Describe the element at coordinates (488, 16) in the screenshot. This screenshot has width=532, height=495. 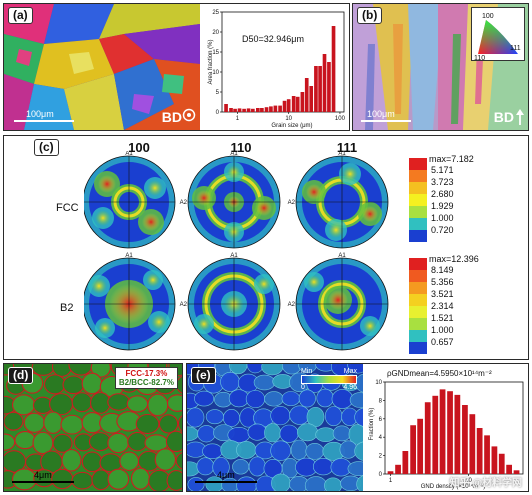
I see `ipf-label-100: 100` at that location.